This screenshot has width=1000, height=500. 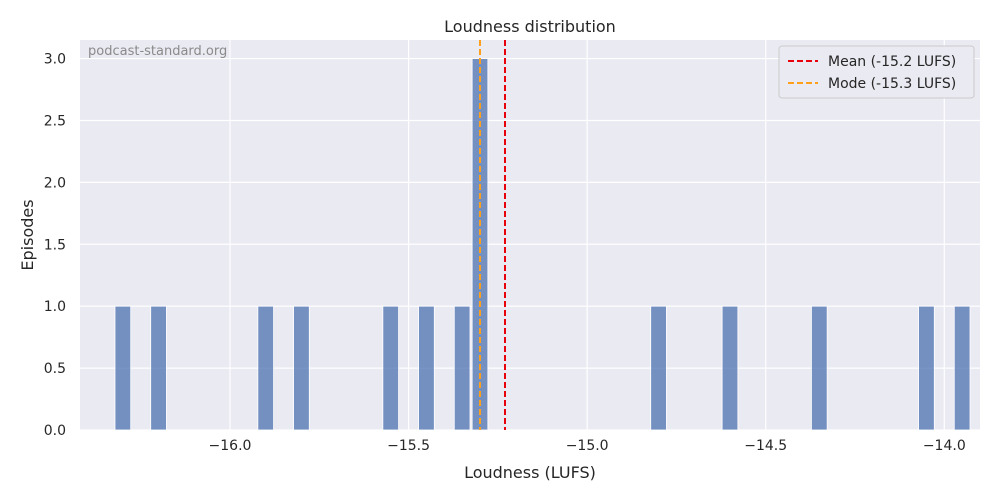 I want to click on legend-mean-label: Mean (-15.2 LUFS), so click(x=892, y=62).